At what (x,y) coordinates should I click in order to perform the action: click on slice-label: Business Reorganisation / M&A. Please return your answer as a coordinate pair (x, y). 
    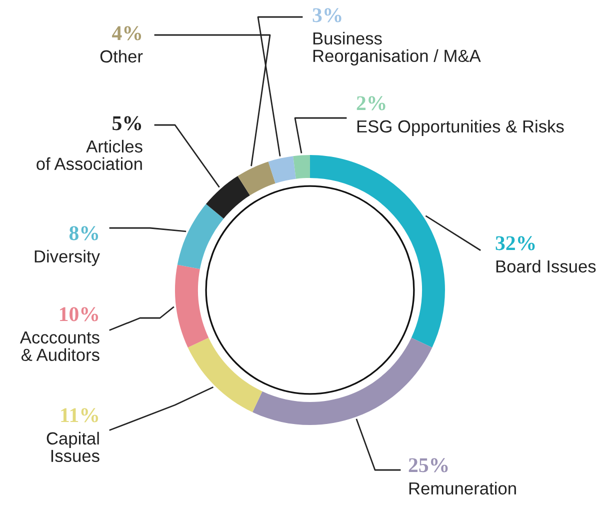
    Looking at the image, I should click on (397, 49).